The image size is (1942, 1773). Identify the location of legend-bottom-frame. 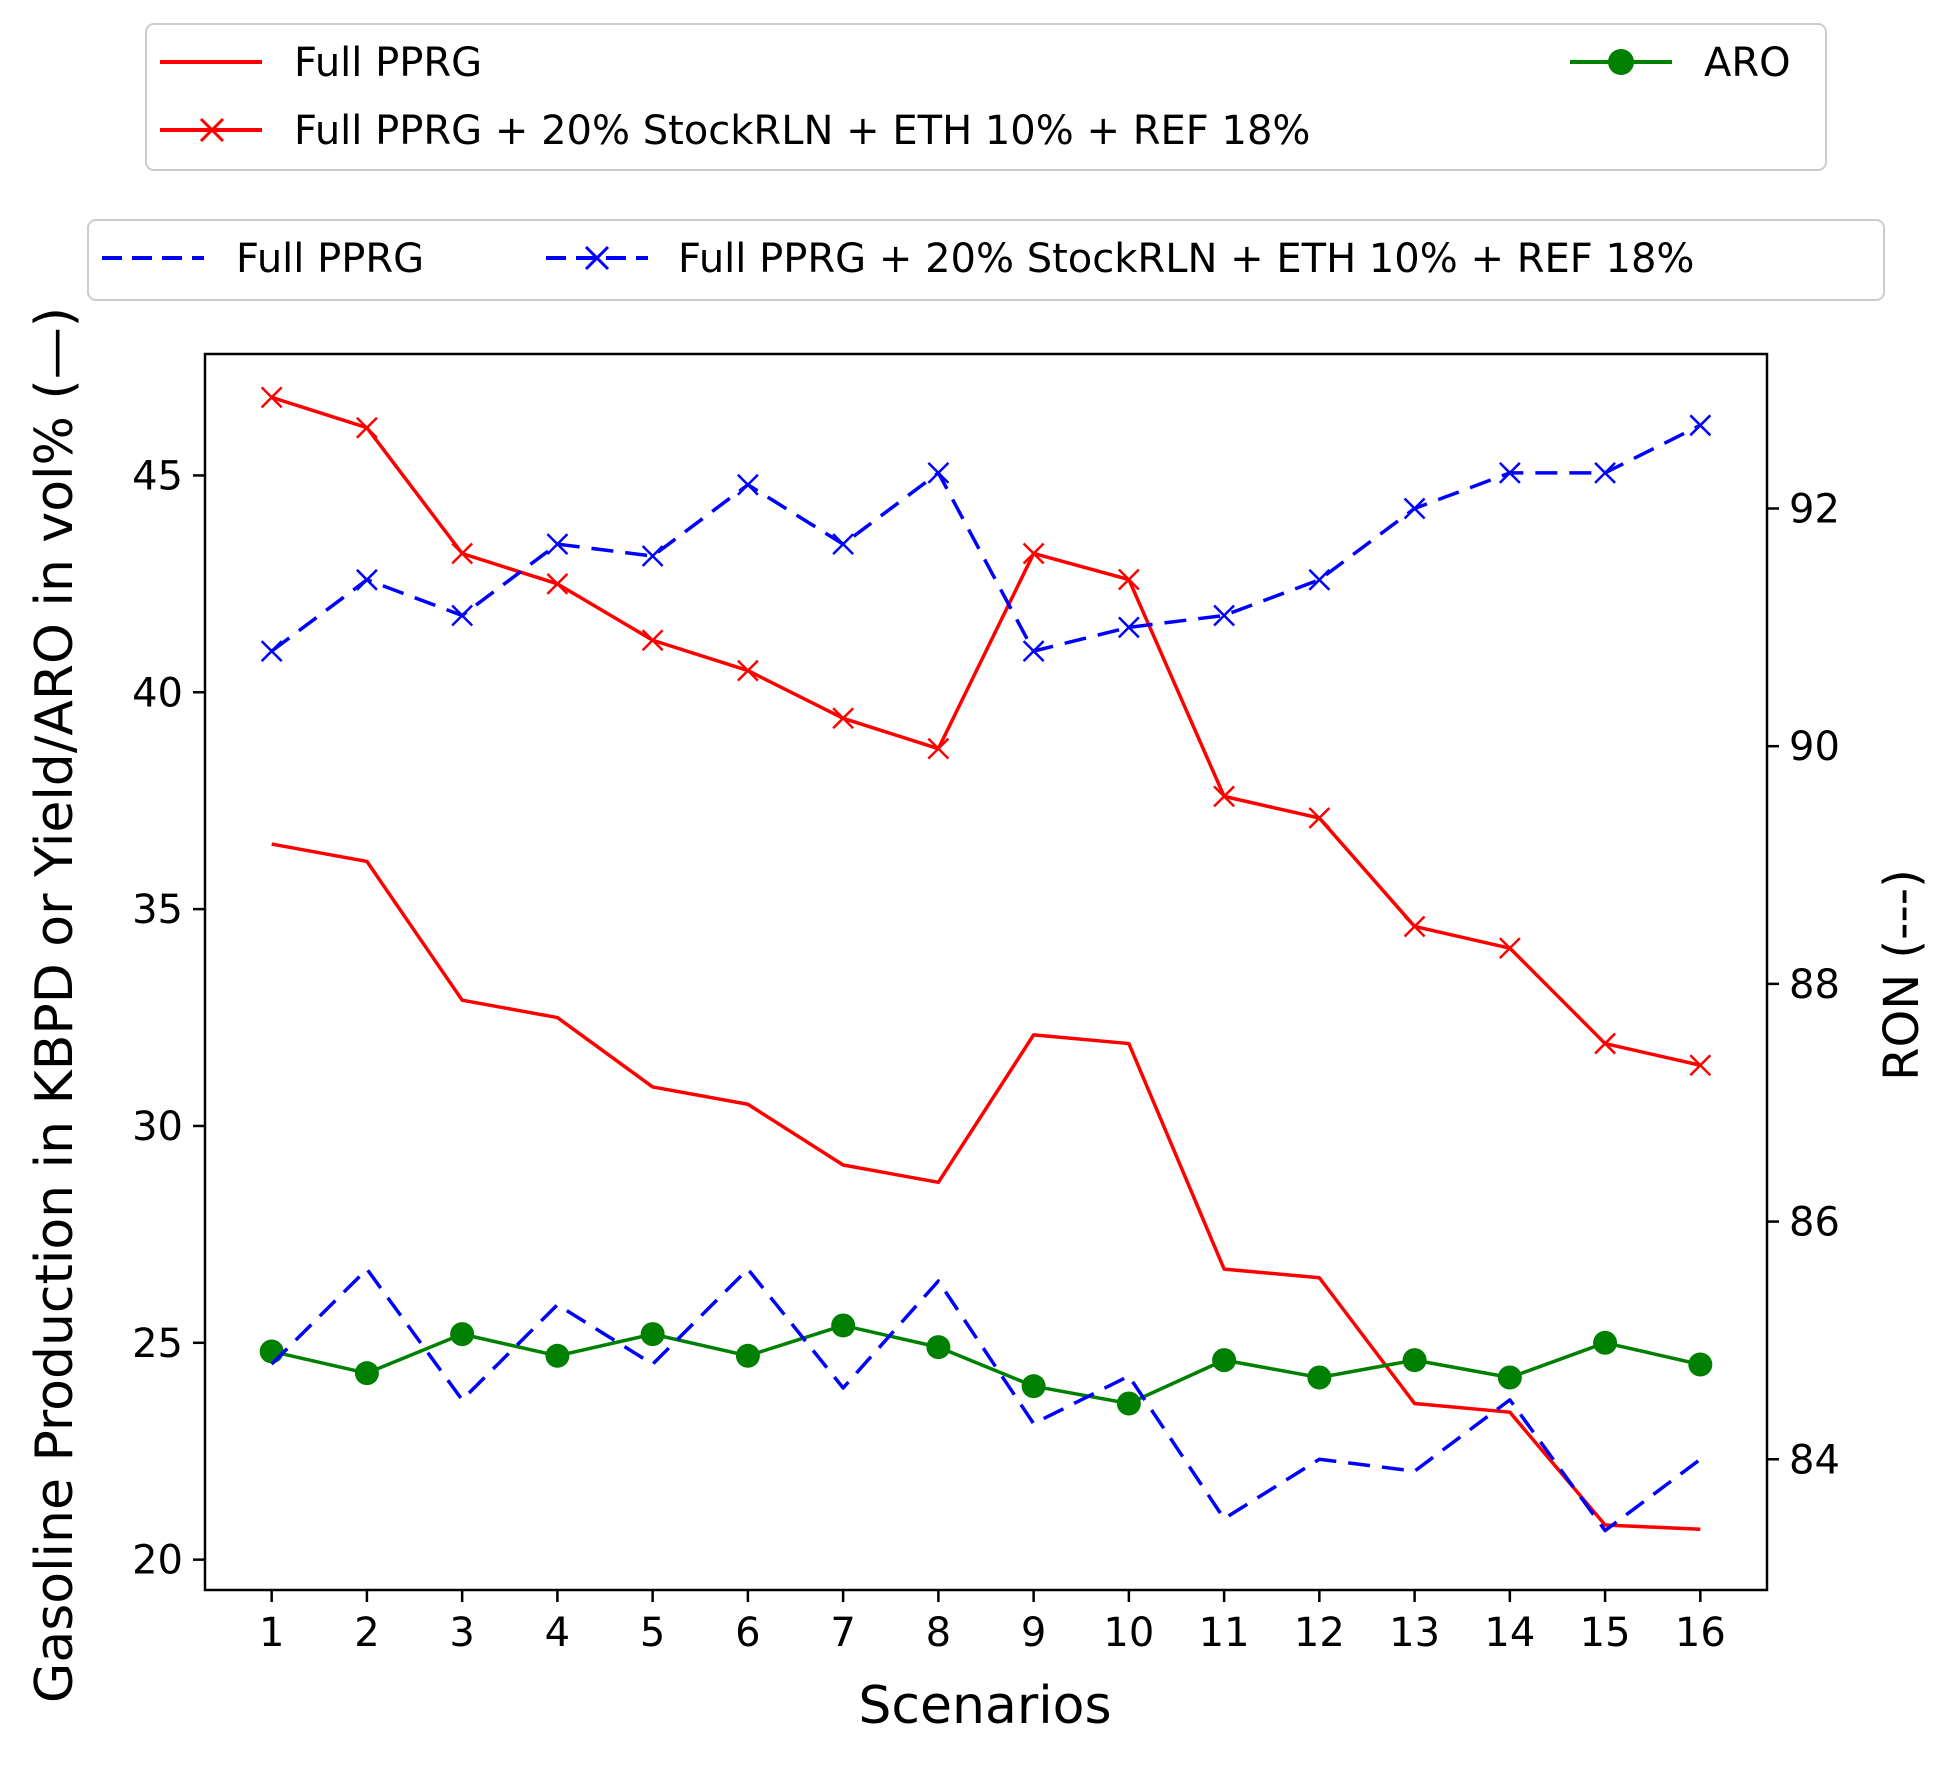
(986, 260).